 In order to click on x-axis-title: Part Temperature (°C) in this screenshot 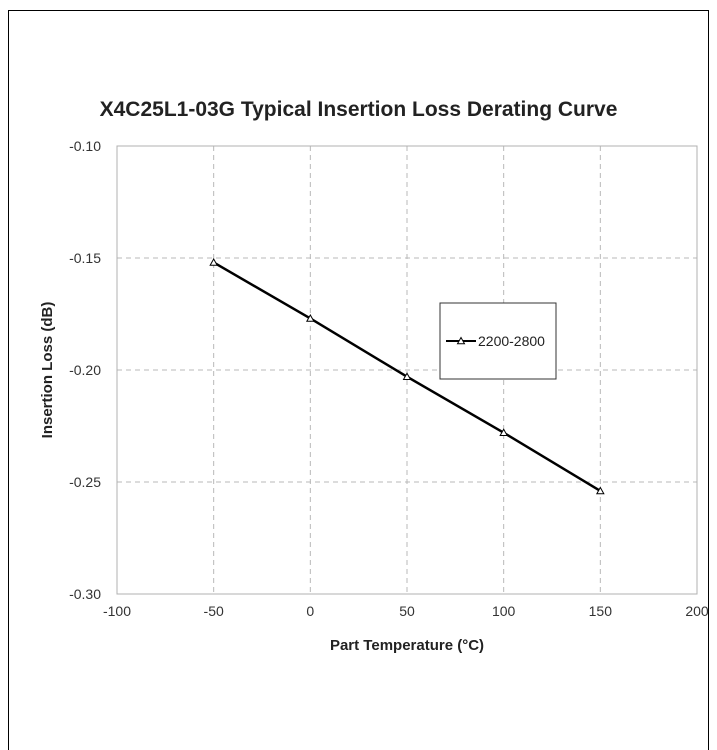, I will do `click(407, 645)`.